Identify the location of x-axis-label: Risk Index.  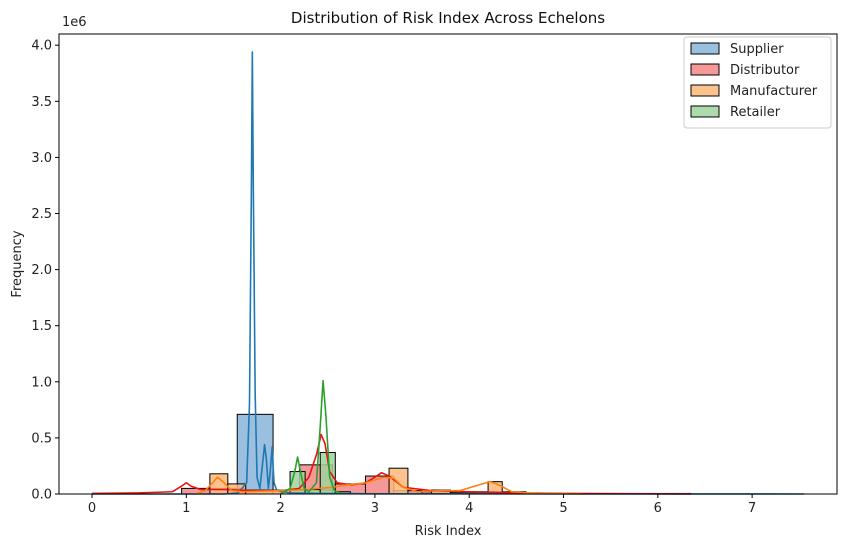
(448, 531).